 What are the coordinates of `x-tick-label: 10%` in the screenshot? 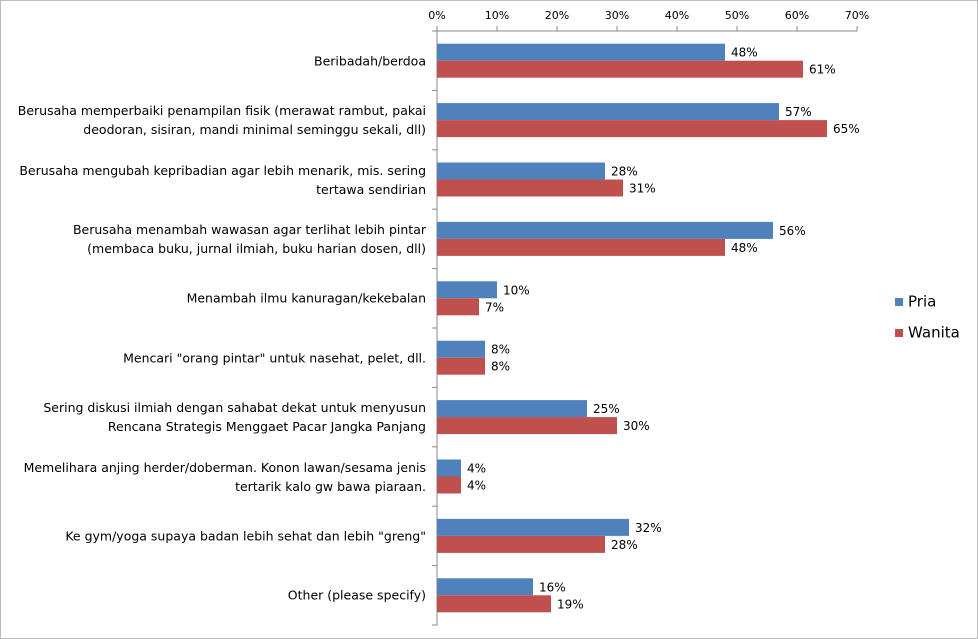 It's located at (497, 15).